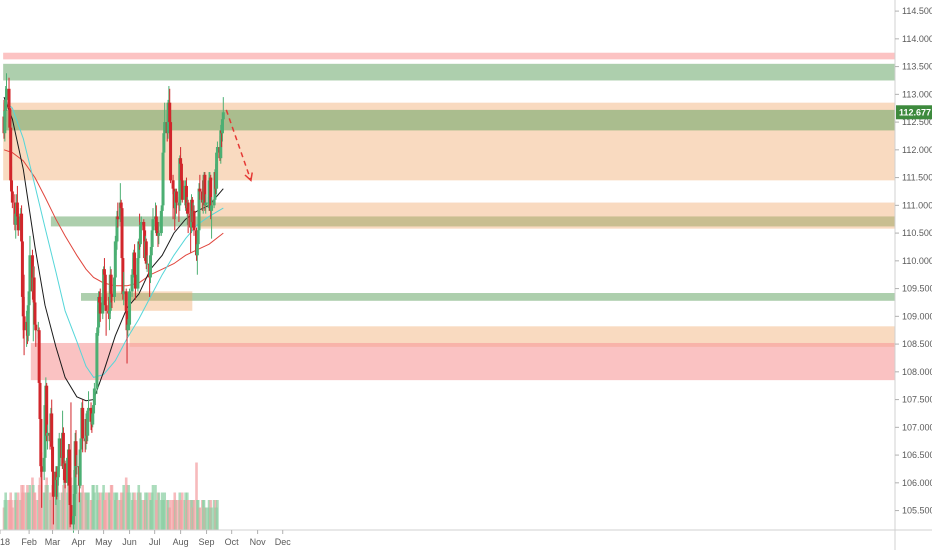  Describe the element at coordinates (917, 150) in the screenshot. I see `y-tick-label: 112.000` at that location.